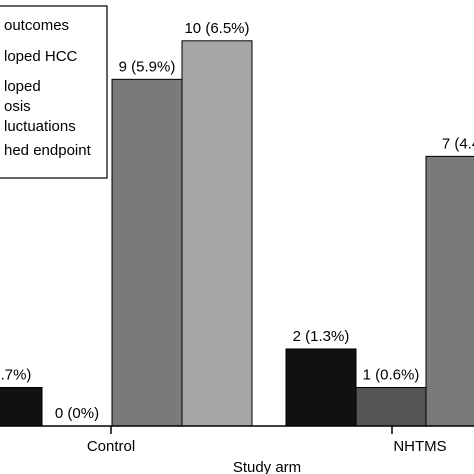  Describe the element at coordinates (17, 106) in the screenshot. I see `legend-item-osis: osis` at that location.